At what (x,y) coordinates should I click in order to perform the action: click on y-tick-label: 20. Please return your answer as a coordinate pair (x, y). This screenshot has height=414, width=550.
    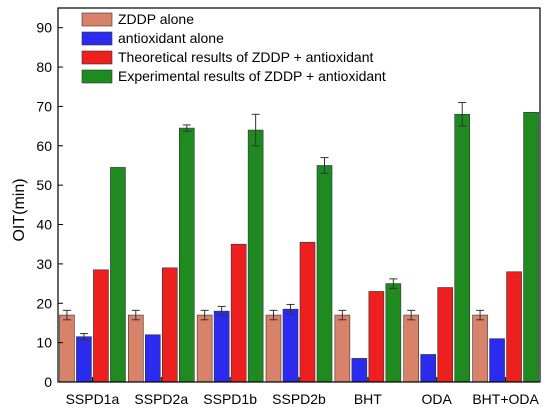
    Looking at the image, I should click on (44, 303).